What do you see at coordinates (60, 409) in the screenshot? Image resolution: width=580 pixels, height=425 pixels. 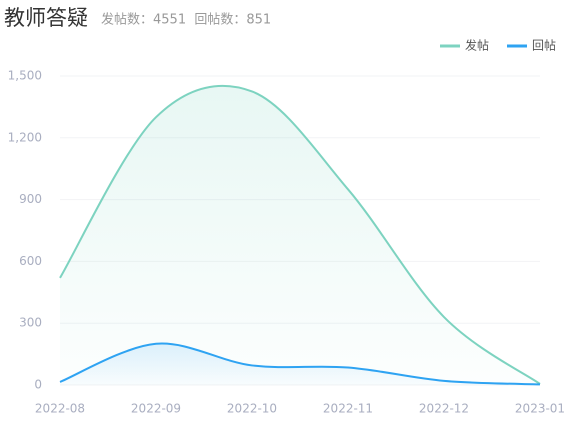 I see `x-tick-label: 2022-08` at bounding box center [60, 409].